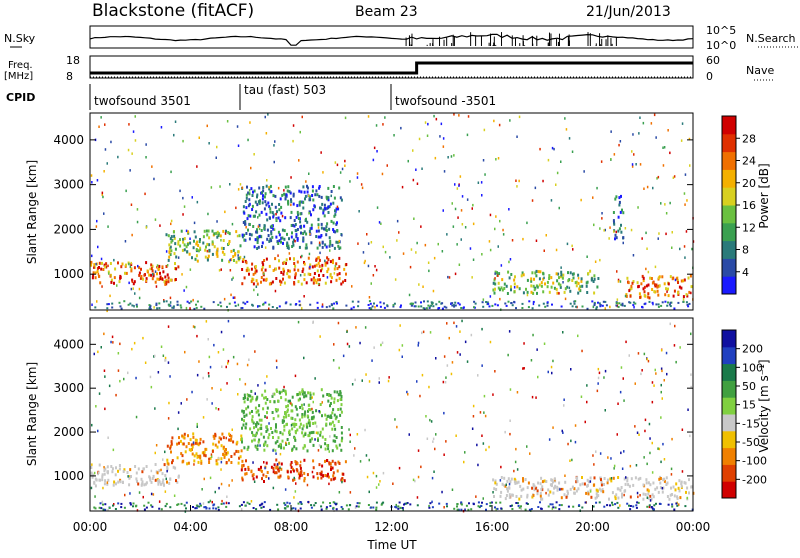 The image size is (800, 558). Describe the element at coordinates (173, 11) in the screenshot. I see `station-title: Blackstone (fitACF)` at that location.